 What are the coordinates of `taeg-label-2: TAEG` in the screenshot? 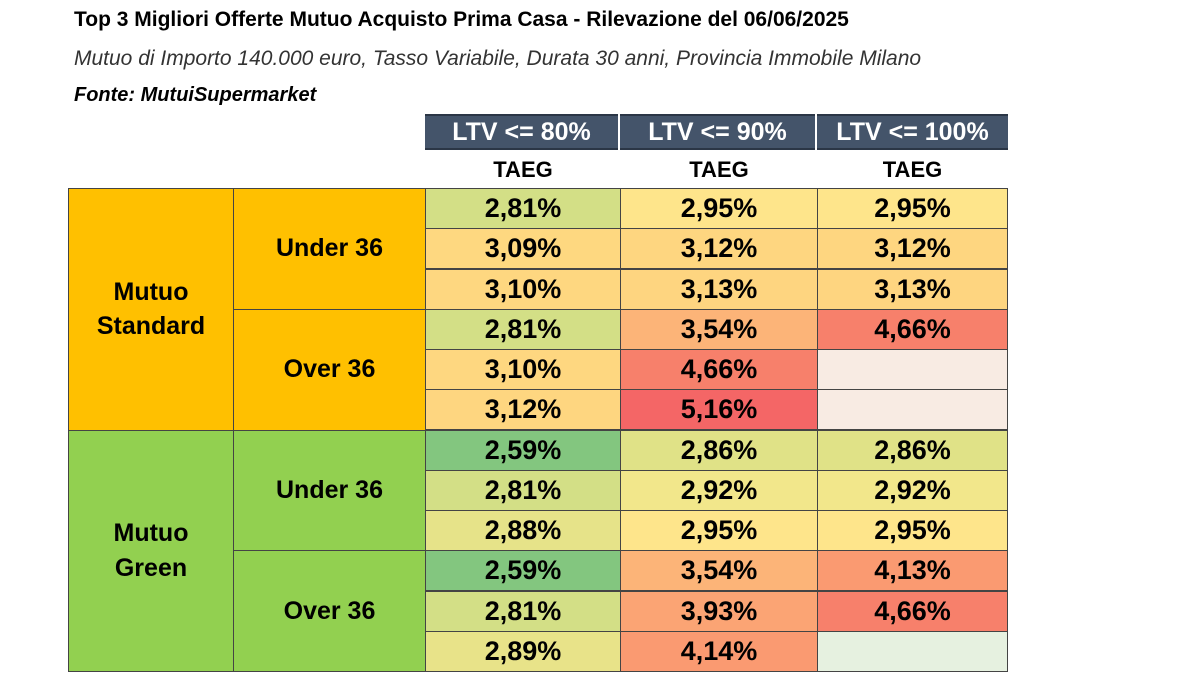 It's located at (719, 169).